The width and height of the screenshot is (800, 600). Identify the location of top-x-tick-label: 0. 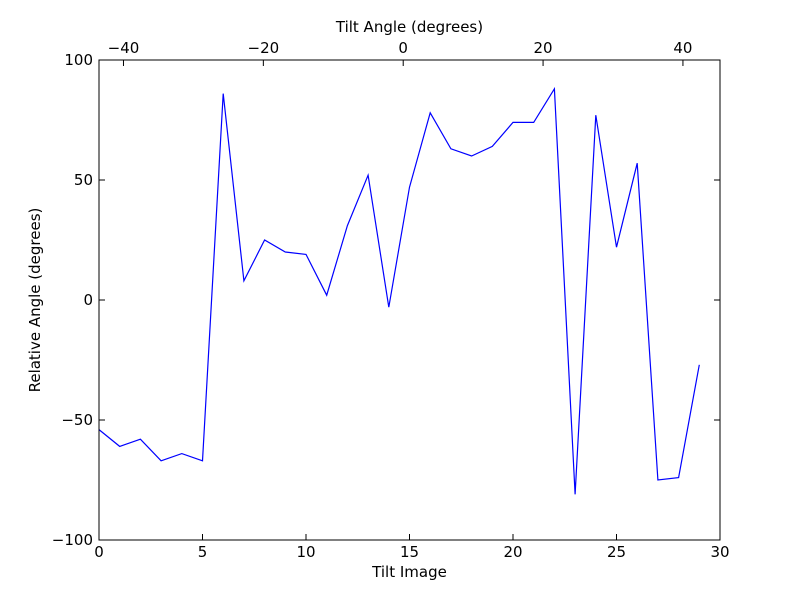
(403, 48).